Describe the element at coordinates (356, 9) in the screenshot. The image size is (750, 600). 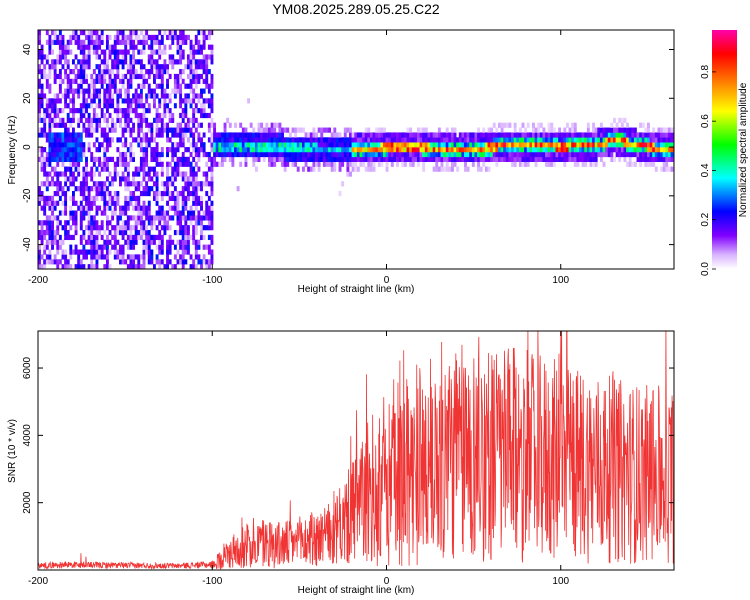
I see `chart-title: YM08.2025.289.05.25.C22` at that location.